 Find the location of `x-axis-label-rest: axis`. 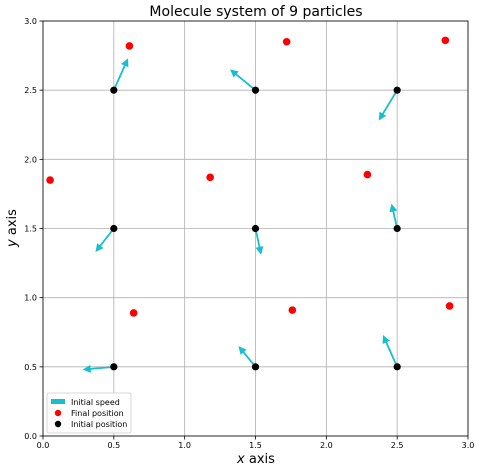

x-axis-label-rest: axis is located at coordinates (260, 459).